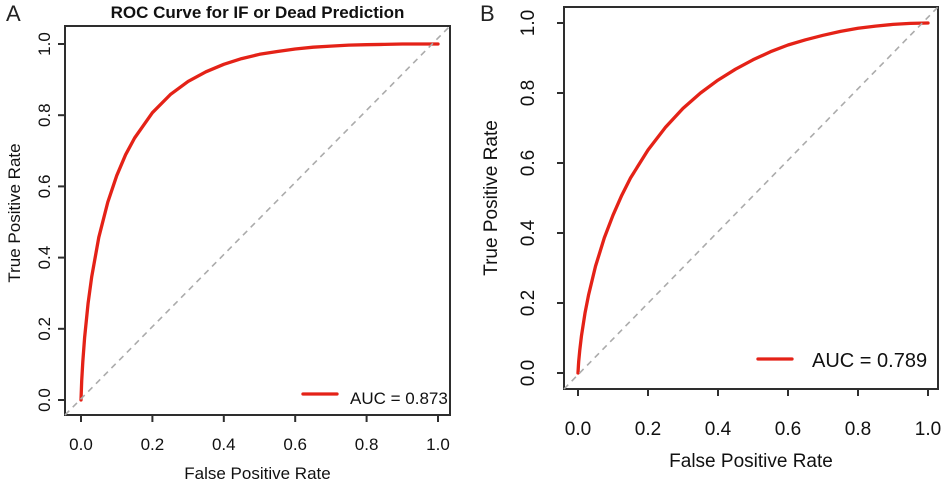 The width and height of the screenshot is (942, 484). I want to click on panel-b-letter: B, so click(487, 13).